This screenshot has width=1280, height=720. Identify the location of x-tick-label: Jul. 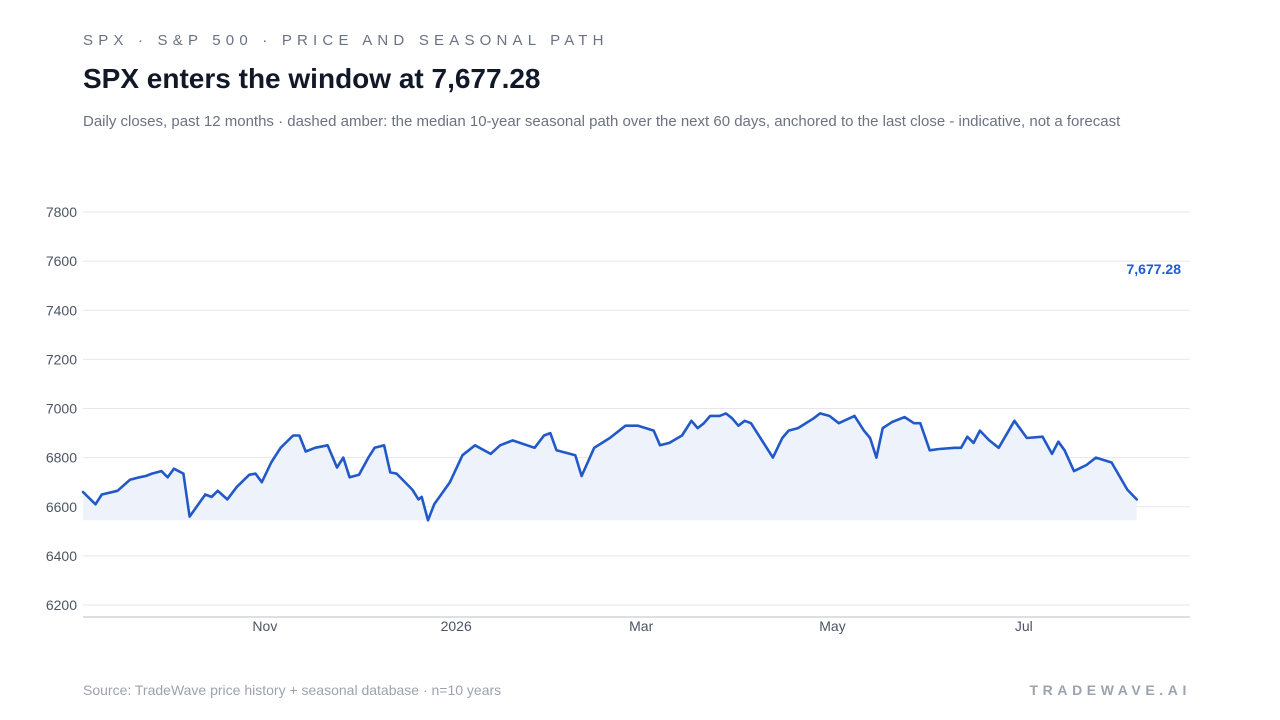
(1024, 626).